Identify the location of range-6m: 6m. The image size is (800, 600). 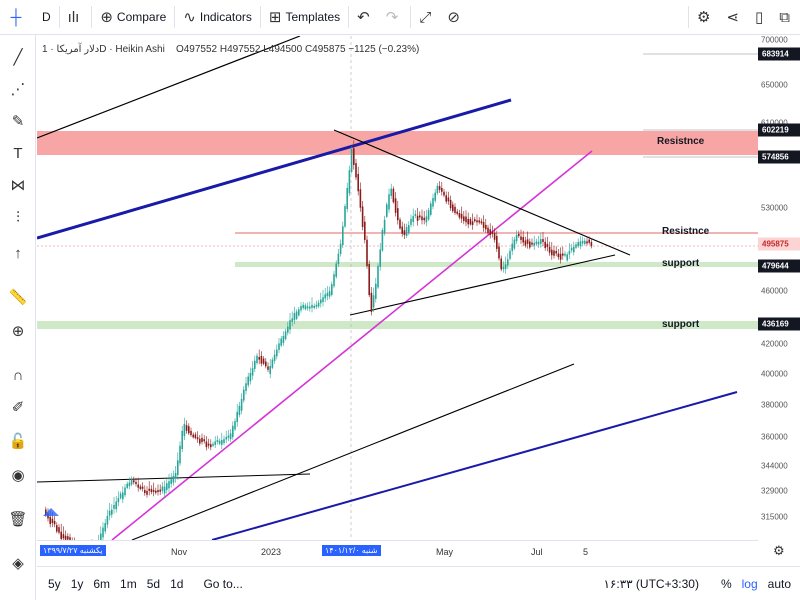
(102, 583).